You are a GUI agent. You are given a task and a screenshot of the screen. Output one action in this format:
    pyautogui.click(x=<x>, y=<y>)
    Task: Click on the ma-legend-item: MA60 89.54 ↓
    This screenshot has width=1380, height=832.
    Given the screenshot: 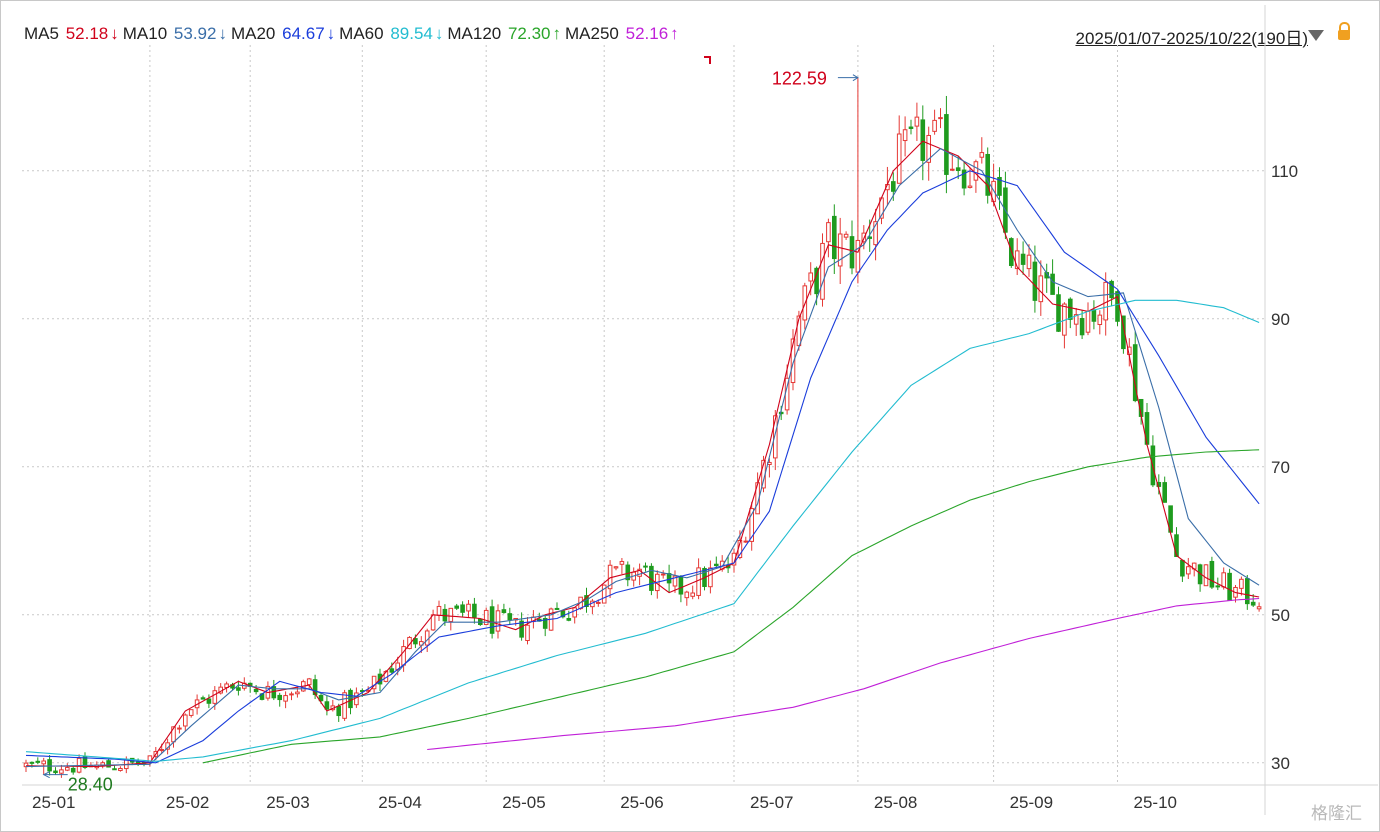 What is the action you would take?
    pyautogui.click(x=392, y=33)
    